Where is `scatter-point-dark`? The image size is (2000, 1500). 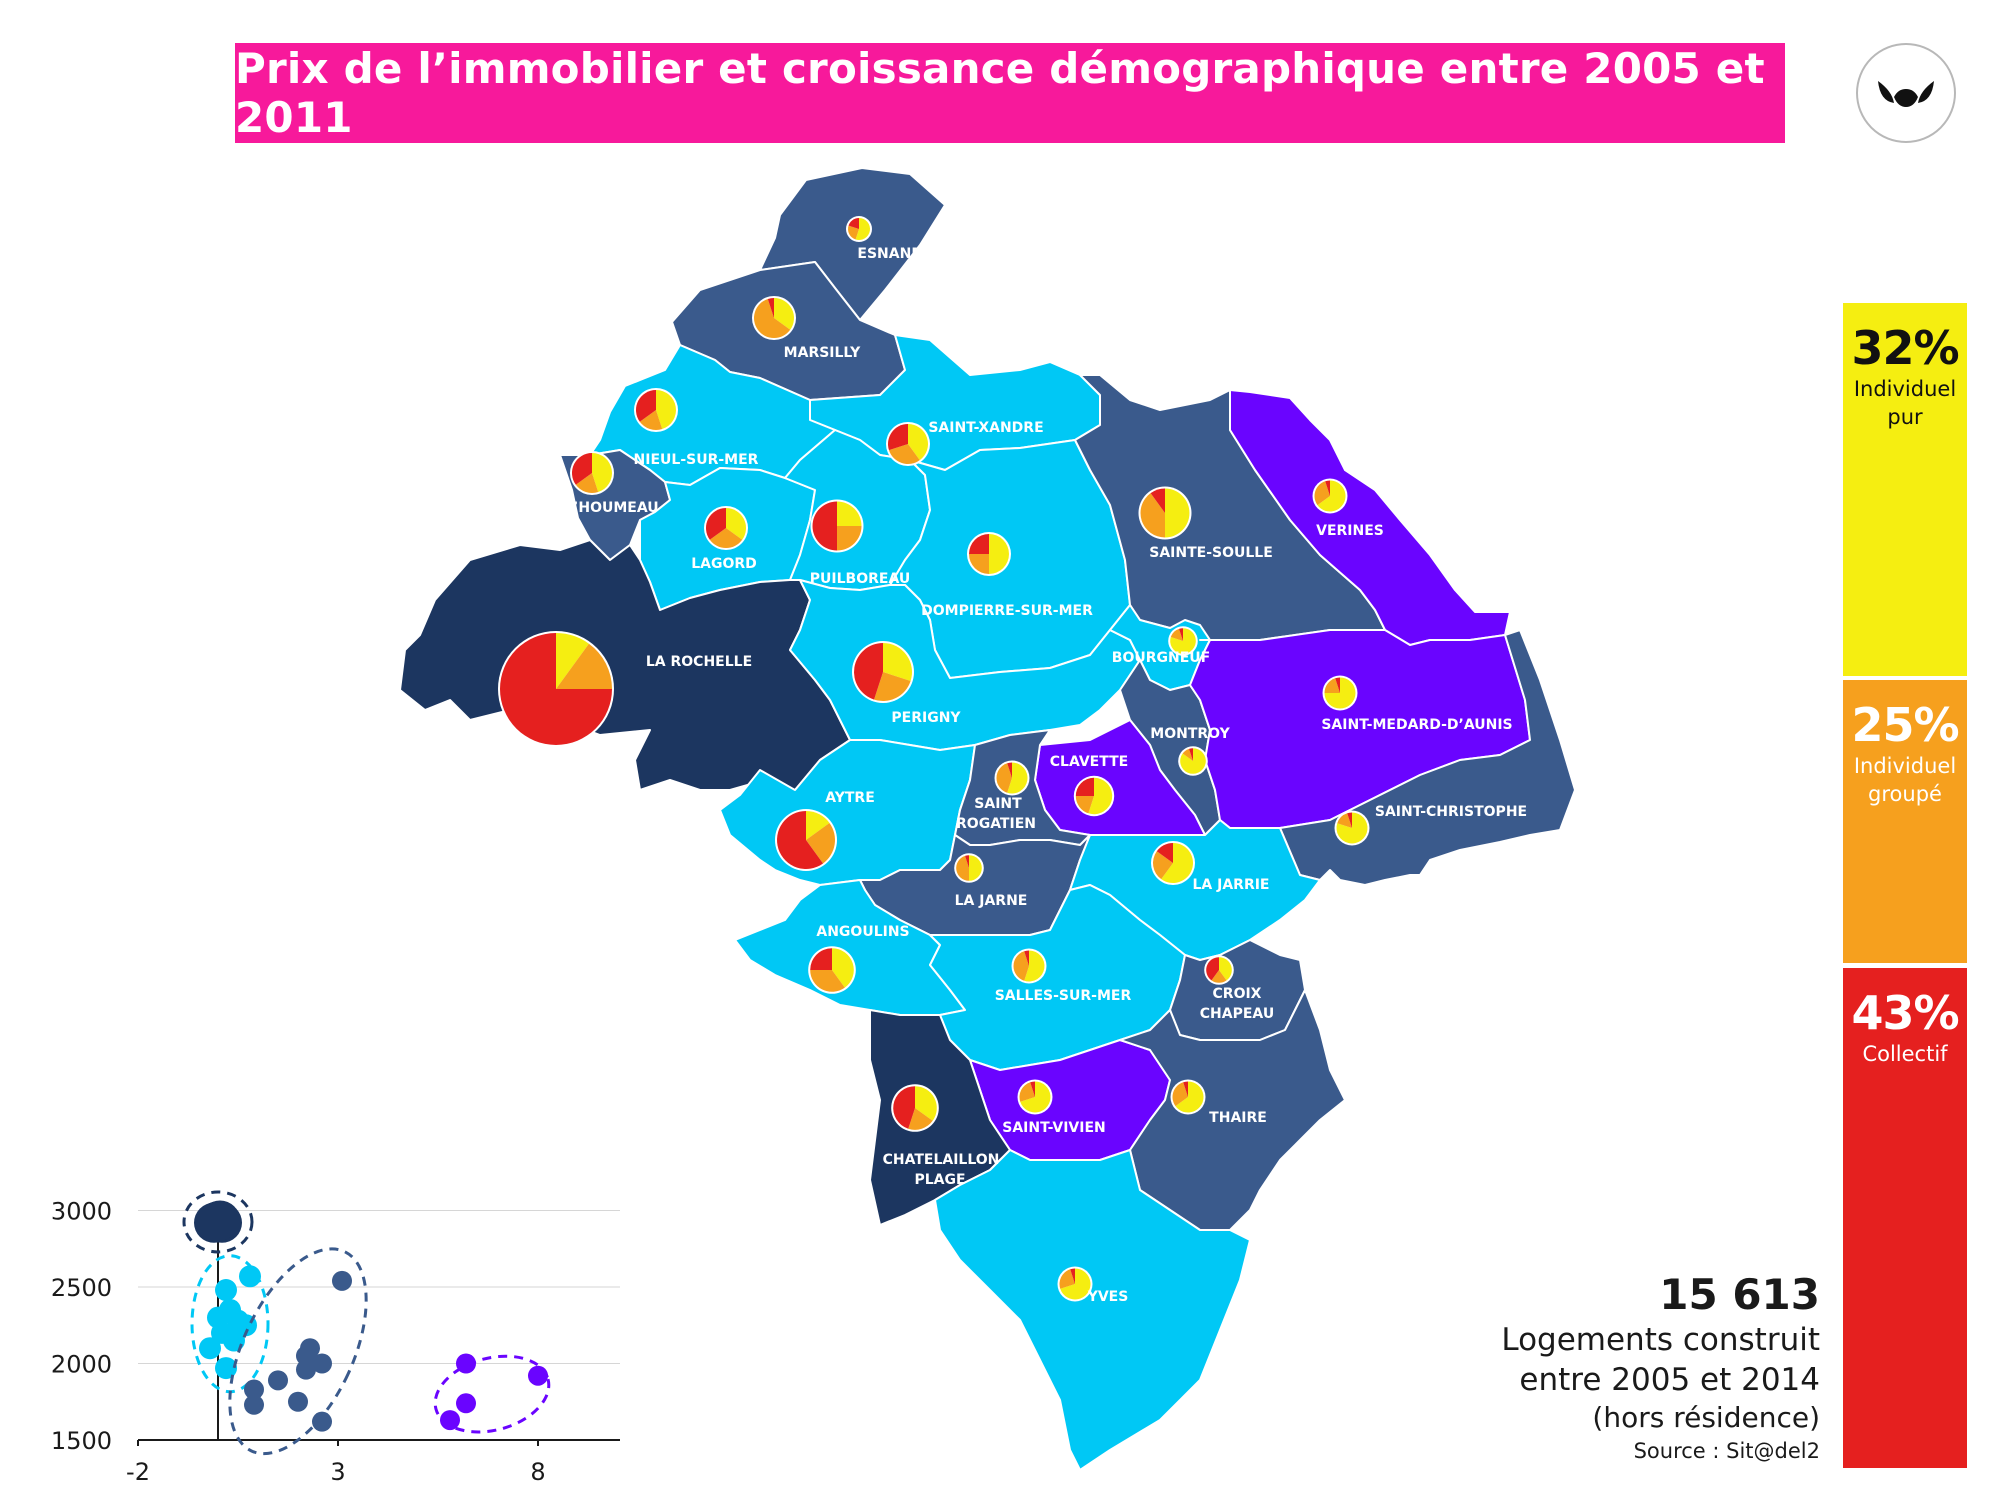
scatter-point-dark is located at coordinates (342, 1280).